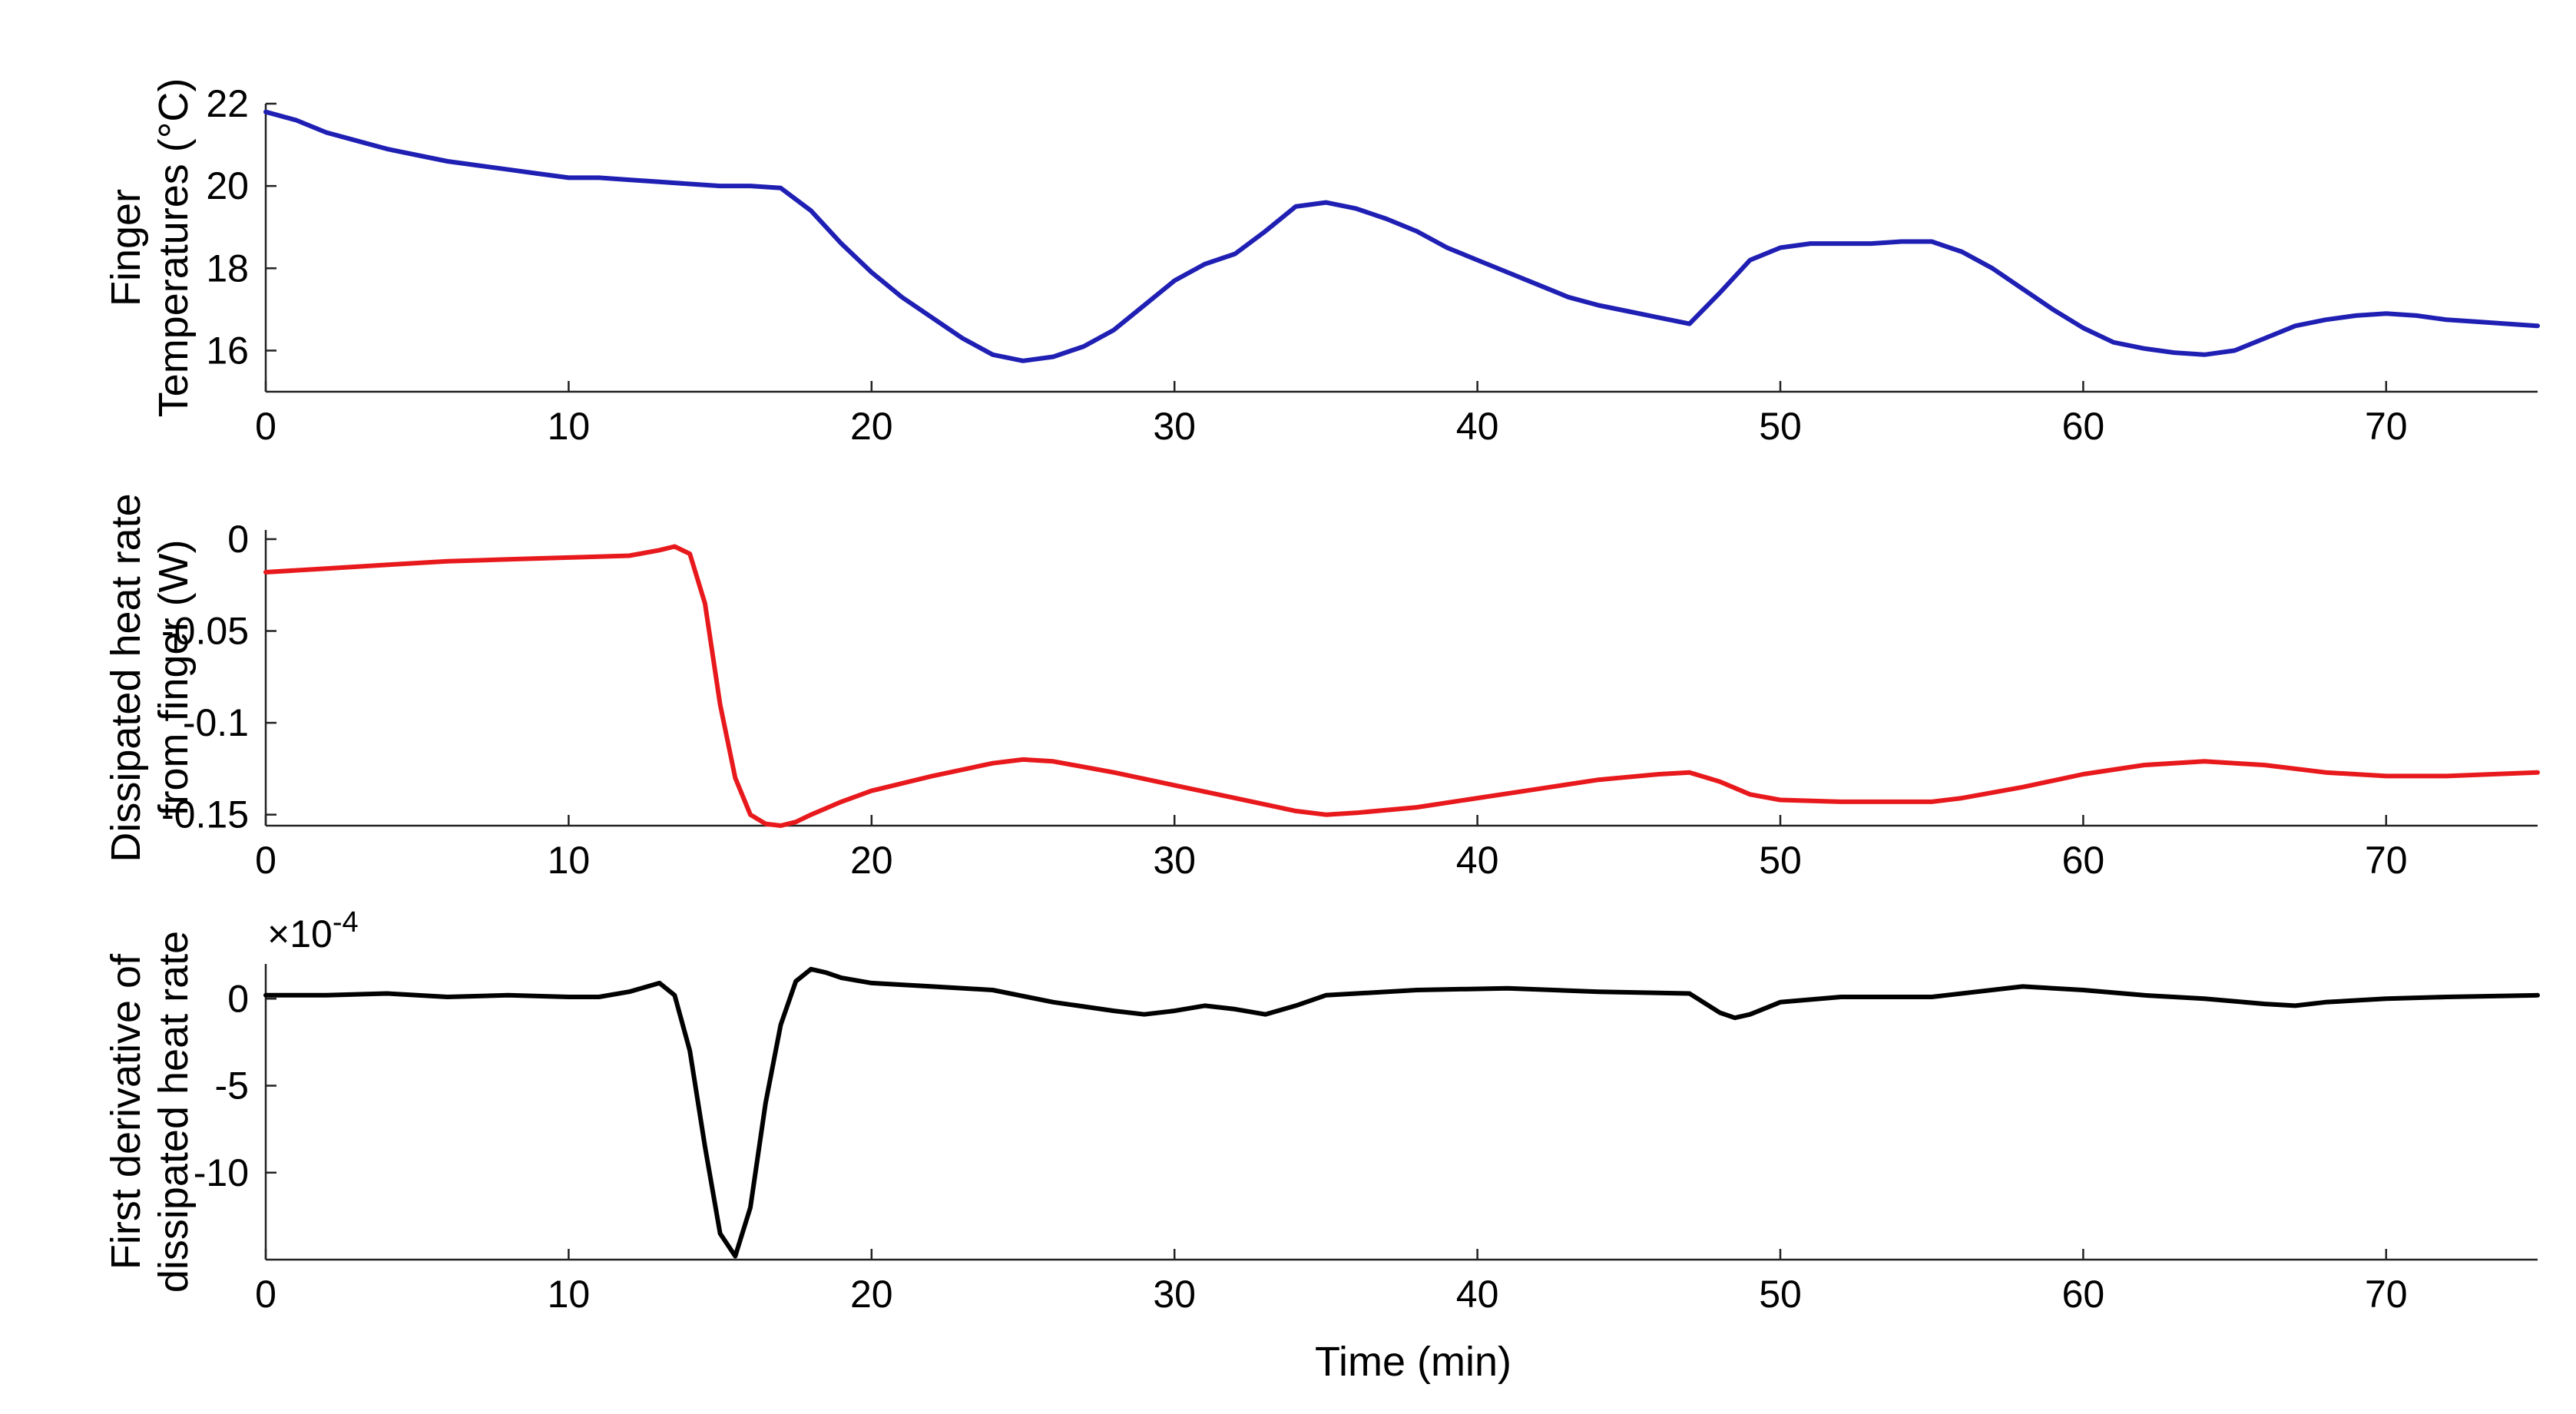 The height and width of the screenshot is (1414, 2576). What do you see at coordinates (150, 248) in the screenshot?
I see `y-axis-label: FingerTemperatures (°C)` at bounding box center [150, 248].